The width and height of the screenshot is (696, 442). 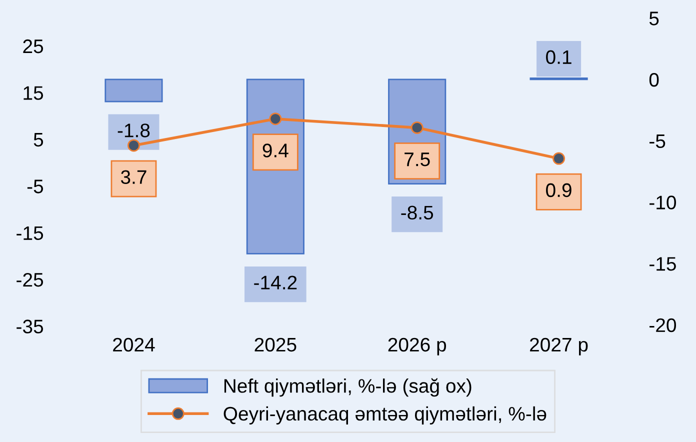 What do you see at coordinates (133, 177) in the screenshot?
I see `data-label: 3.7` at bounding box center [133, 177].